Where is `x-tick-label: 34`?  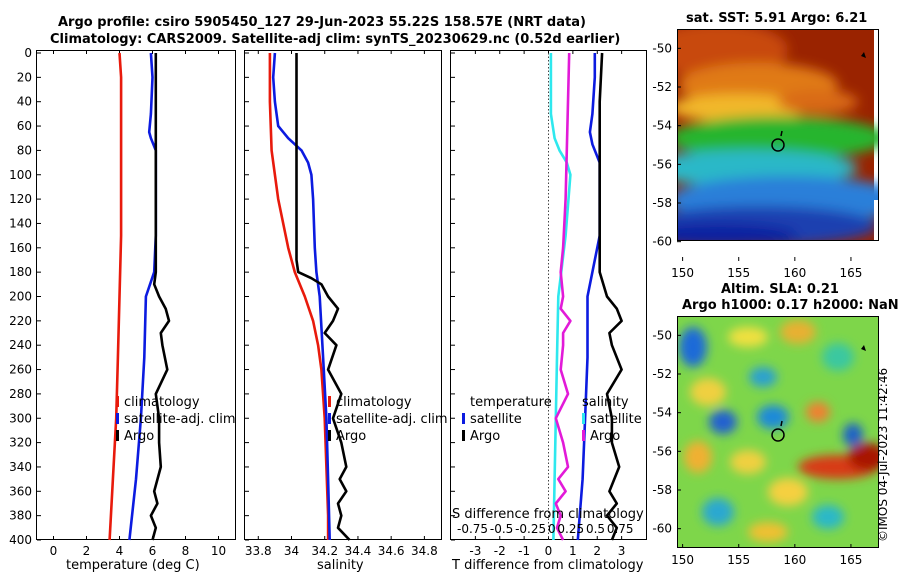
x-tick-label: 34 is located at coordinates (291, 551).